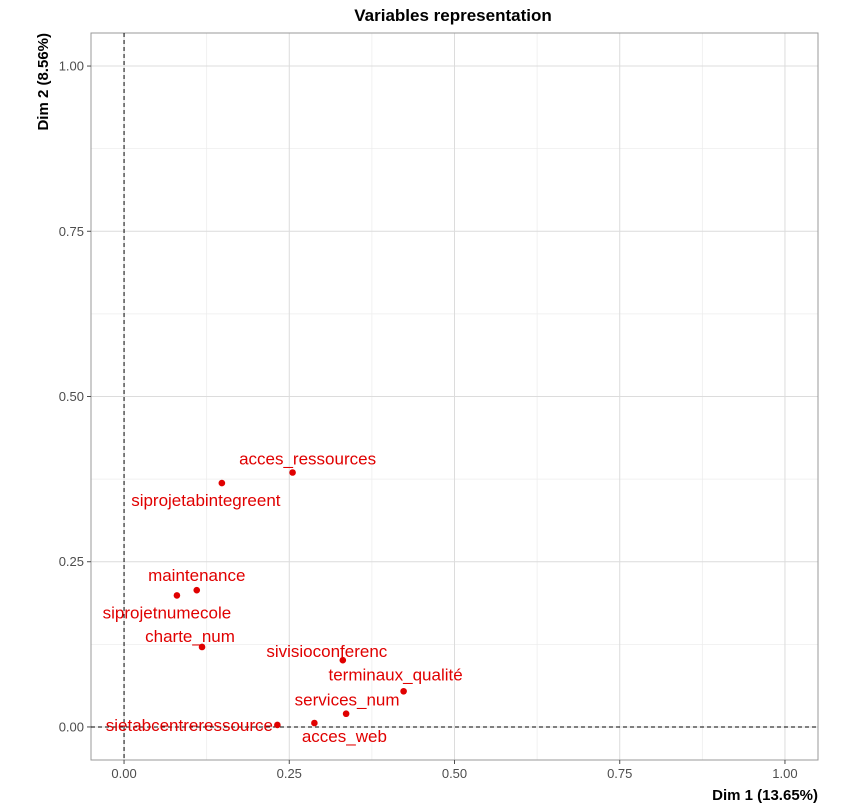  I want to click on chart-title: Variables representation, so click(452, 15).